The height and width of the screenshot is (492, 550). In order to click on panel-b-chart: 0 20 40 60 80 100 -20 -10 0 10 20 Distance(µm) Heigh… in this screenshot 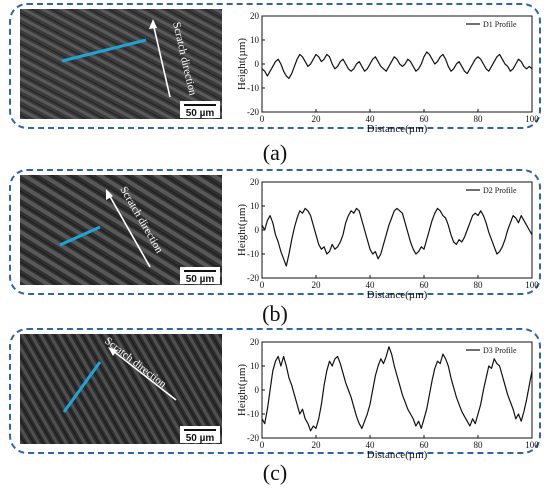, I will do `click(387, 239)`.